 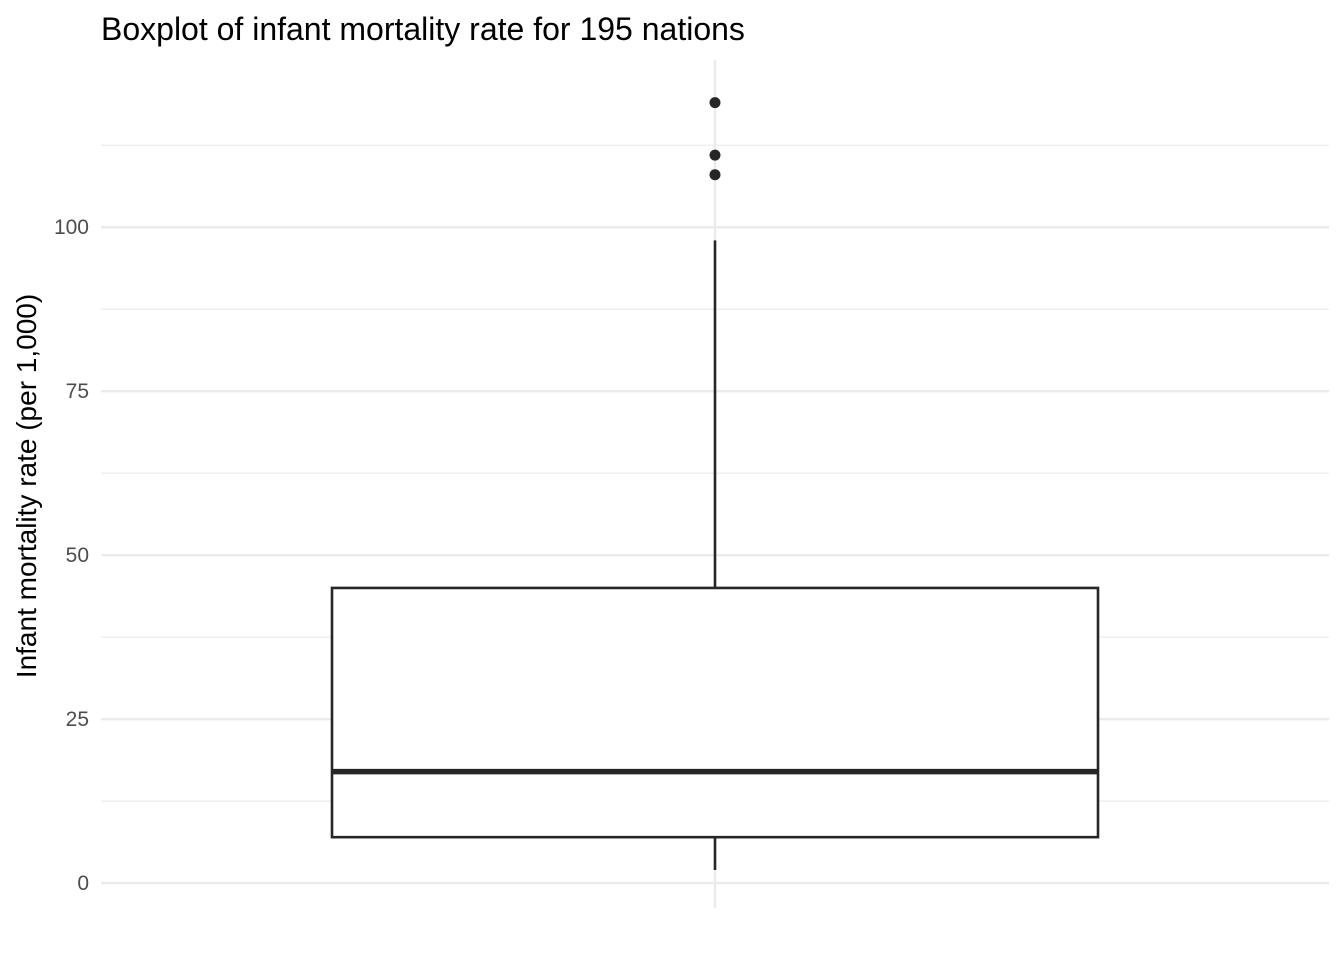 What do you see at coordinates (715, 139) in the screenshot?
I see `outlier-points` at bounding box center [715, 139].